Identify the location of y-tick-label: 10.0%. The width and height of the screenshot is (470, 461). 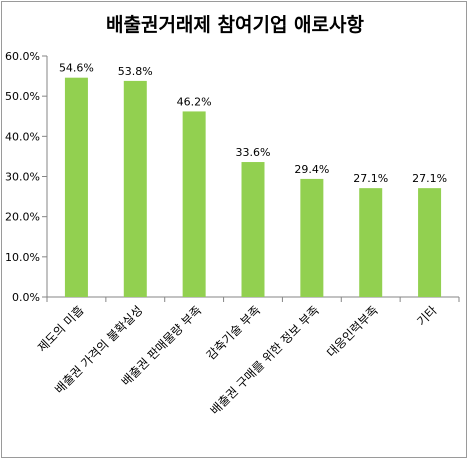
(22, 257).